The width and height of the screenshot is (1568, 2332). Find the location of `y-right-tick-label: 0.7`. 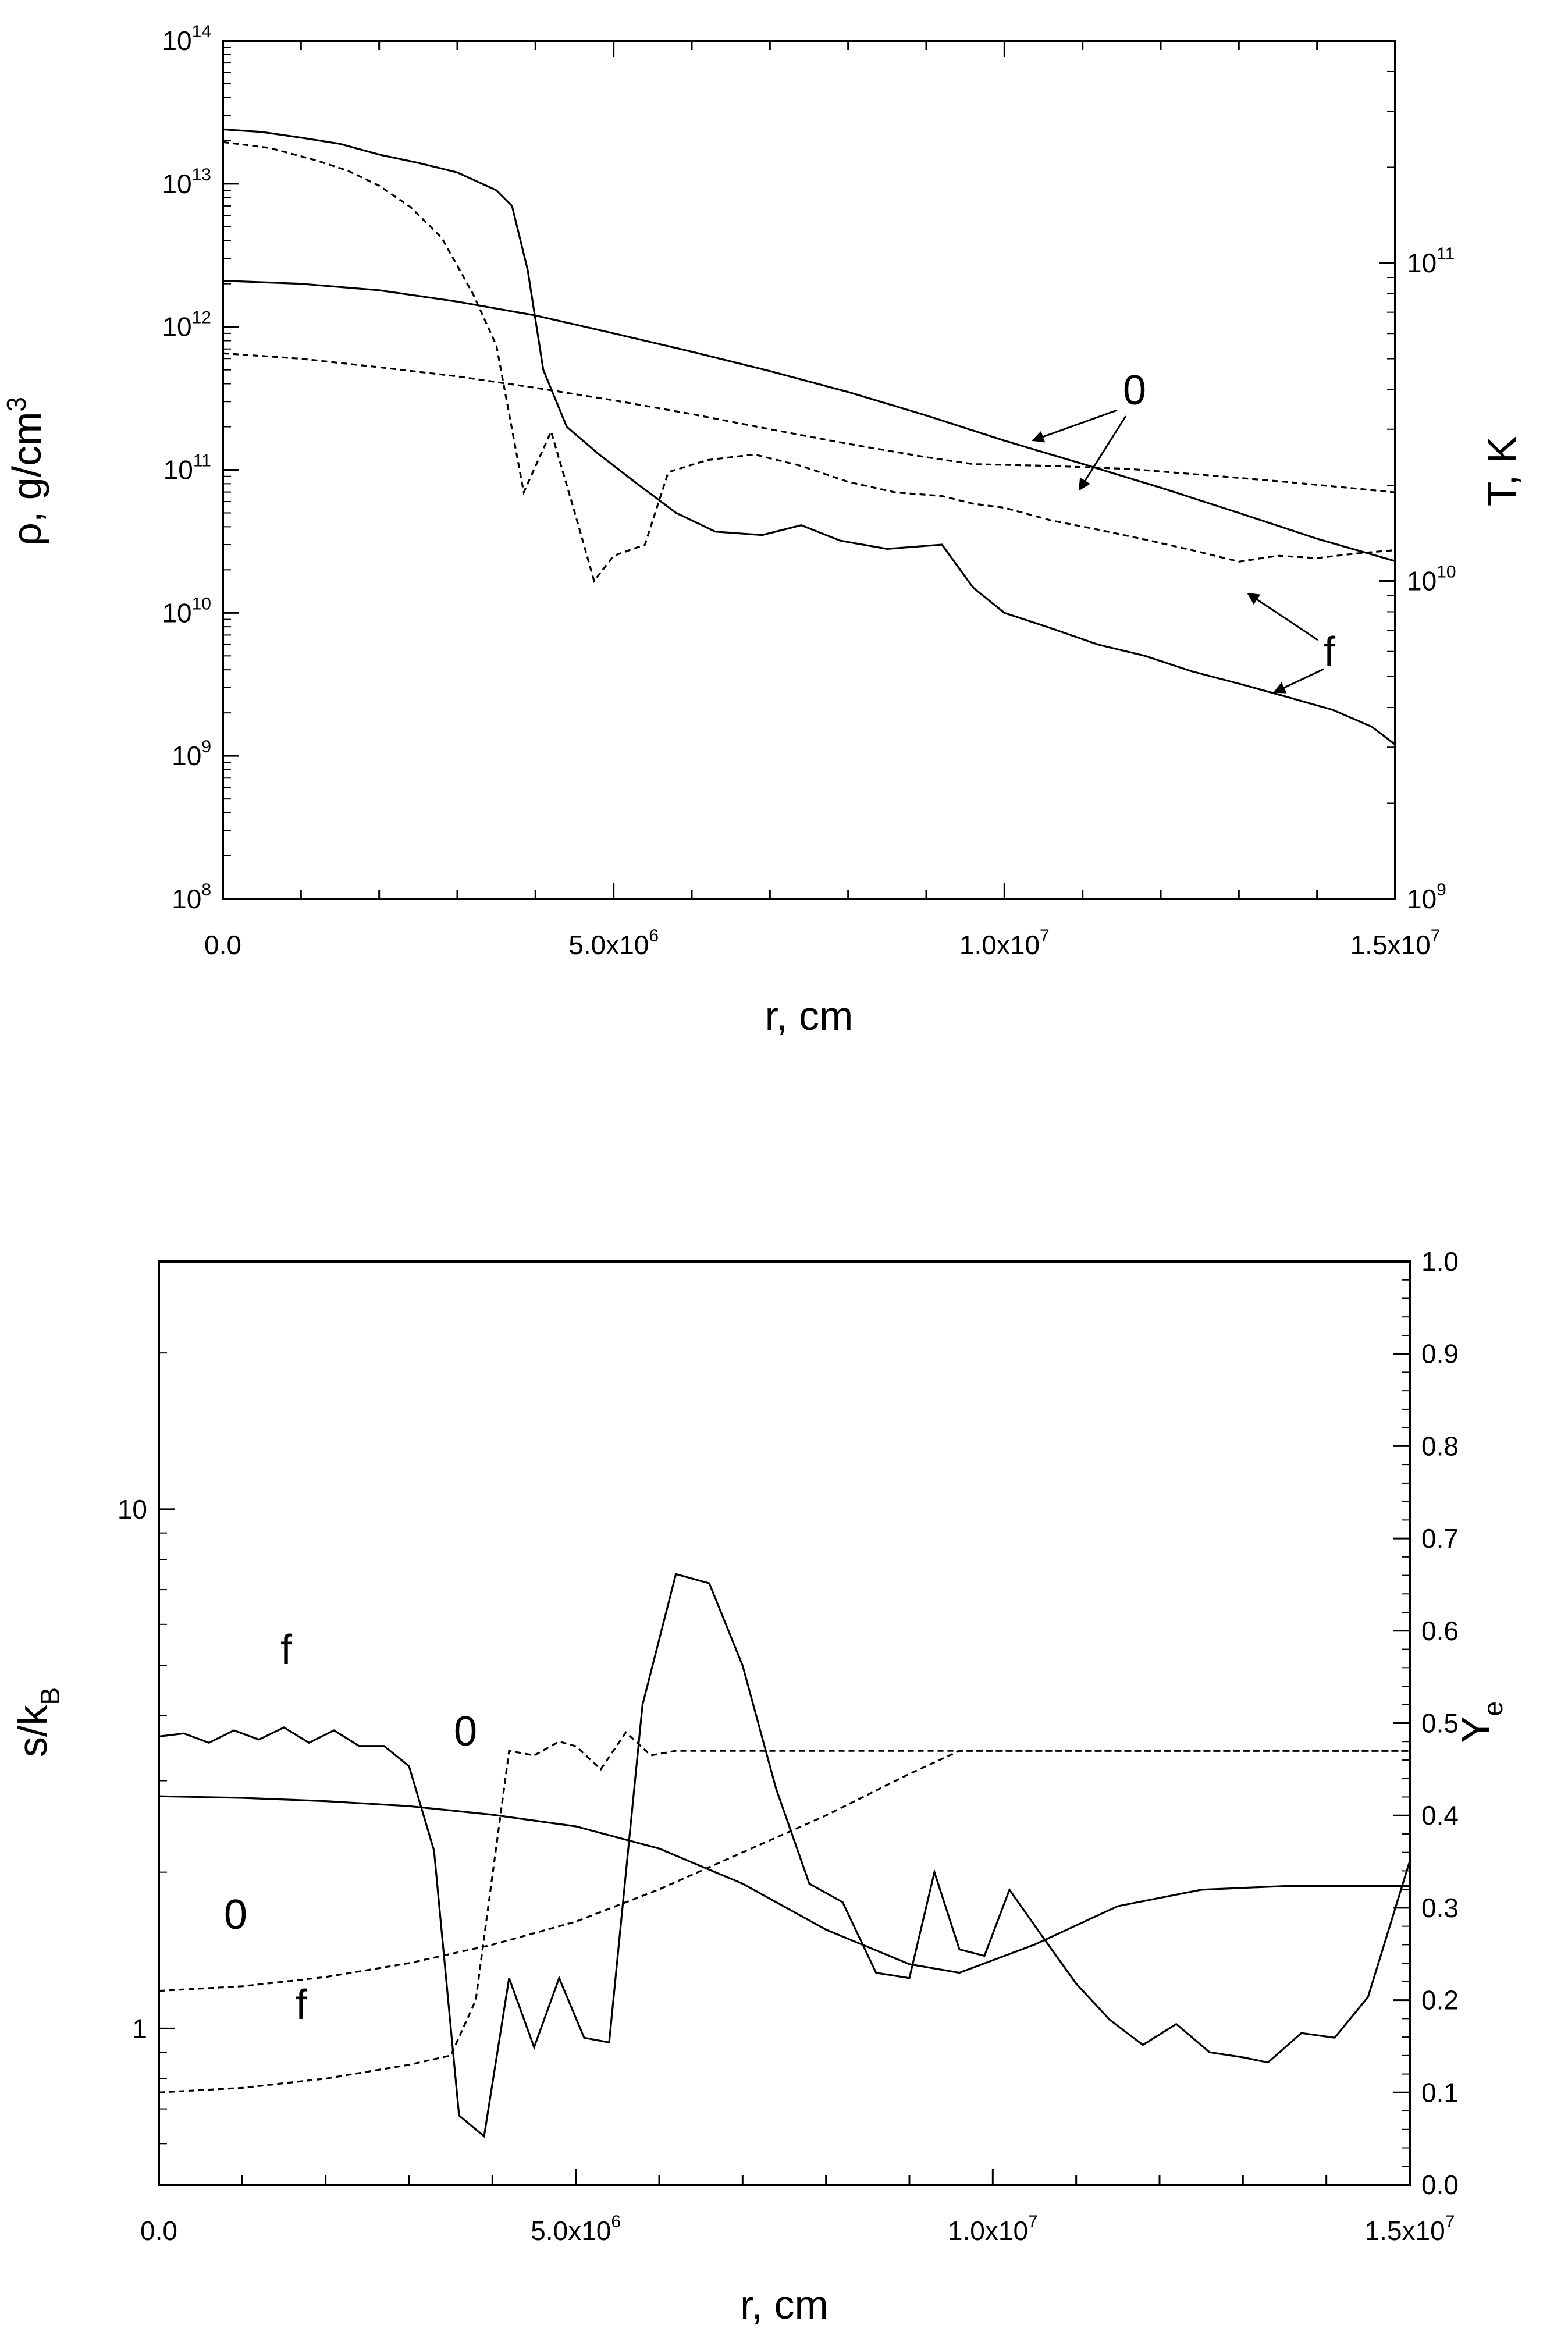

y-right-tick-label: 0.7 is located at coordinates (1440, 1539).